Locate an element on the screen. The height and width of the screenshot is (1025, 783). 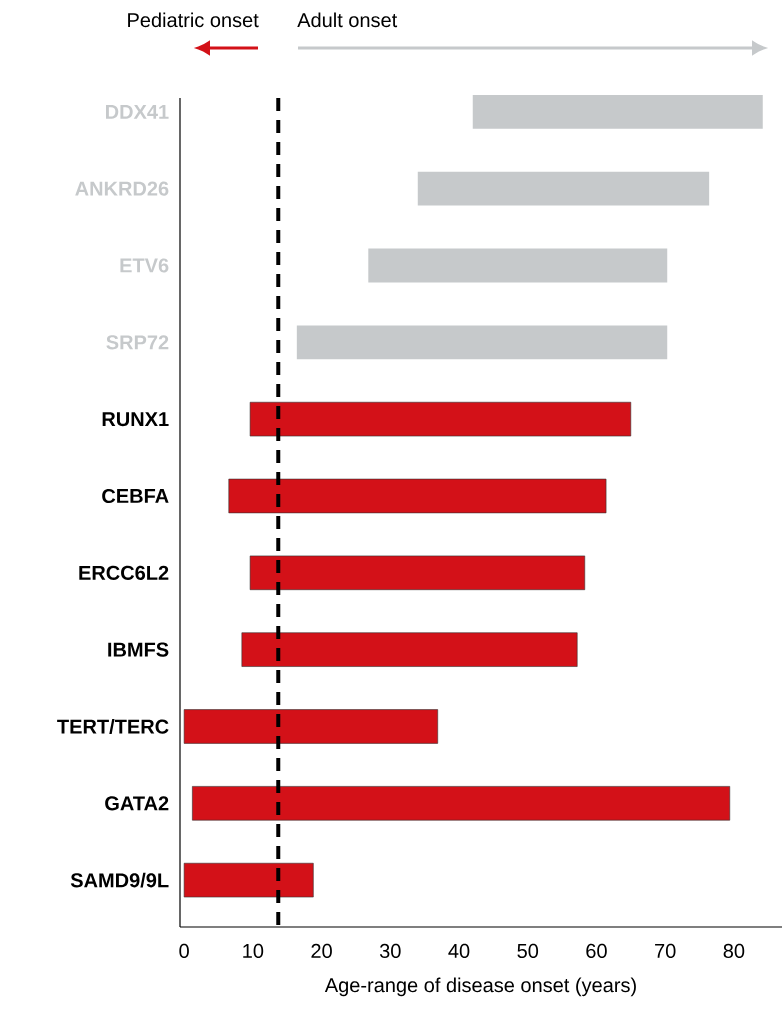
x-tick-label: 60 is located at coordinates (596, 951).